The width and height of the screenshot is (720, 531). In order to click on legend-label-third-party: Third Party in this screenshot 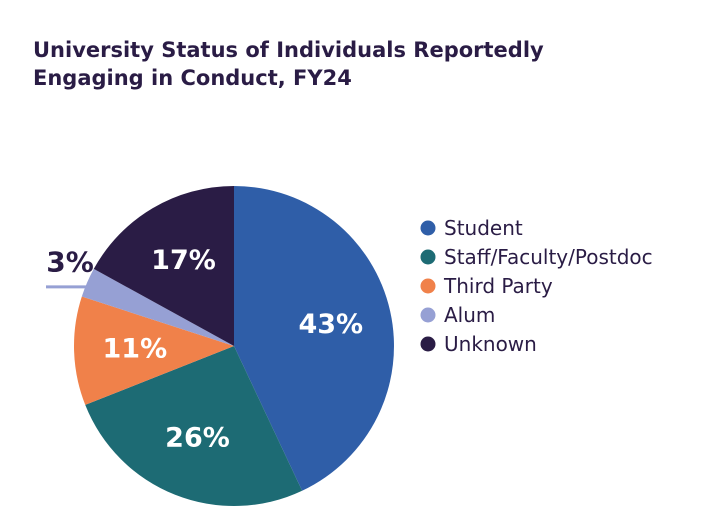, I will do `click(498, 286)`.